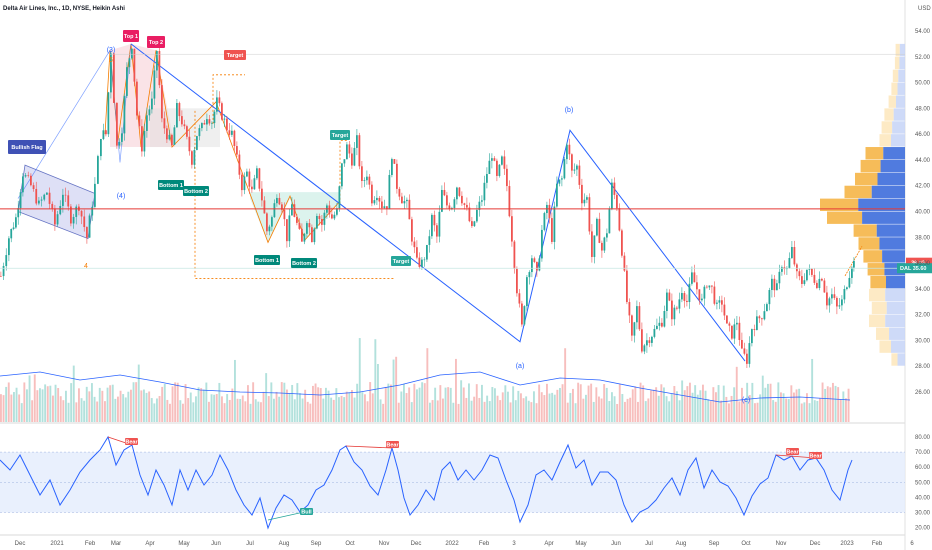 This screenshot has height=550, width=932. What do you see at coordinates (111, 60) in the screenshot?
I see `wave-label-1: 5` at bounding box center [111, 60].